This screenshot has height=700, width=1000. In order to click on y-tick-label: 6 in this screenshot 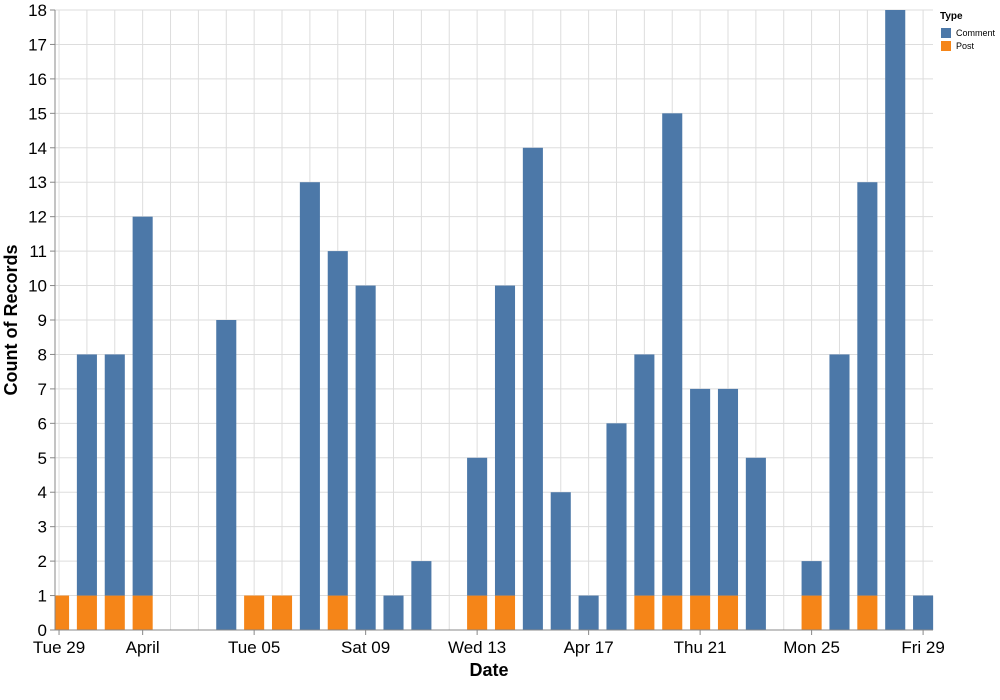, I will do `click(42, 423)`.